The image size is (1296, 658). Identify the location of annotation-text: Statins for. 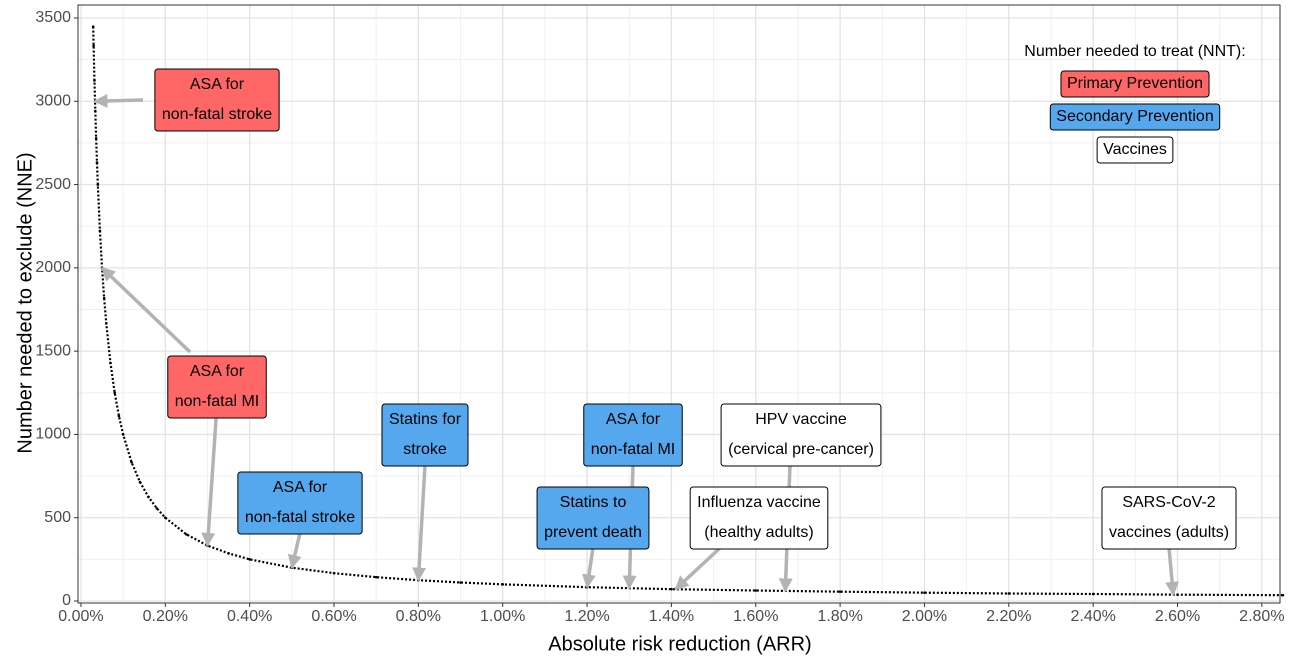
(425, 419).